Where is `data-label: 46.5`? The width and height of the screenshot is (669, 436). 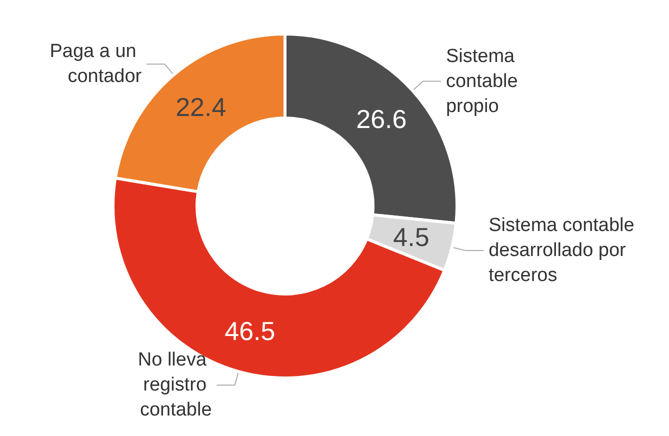
data-label: 46.5 is located at coordinates (250, 331).